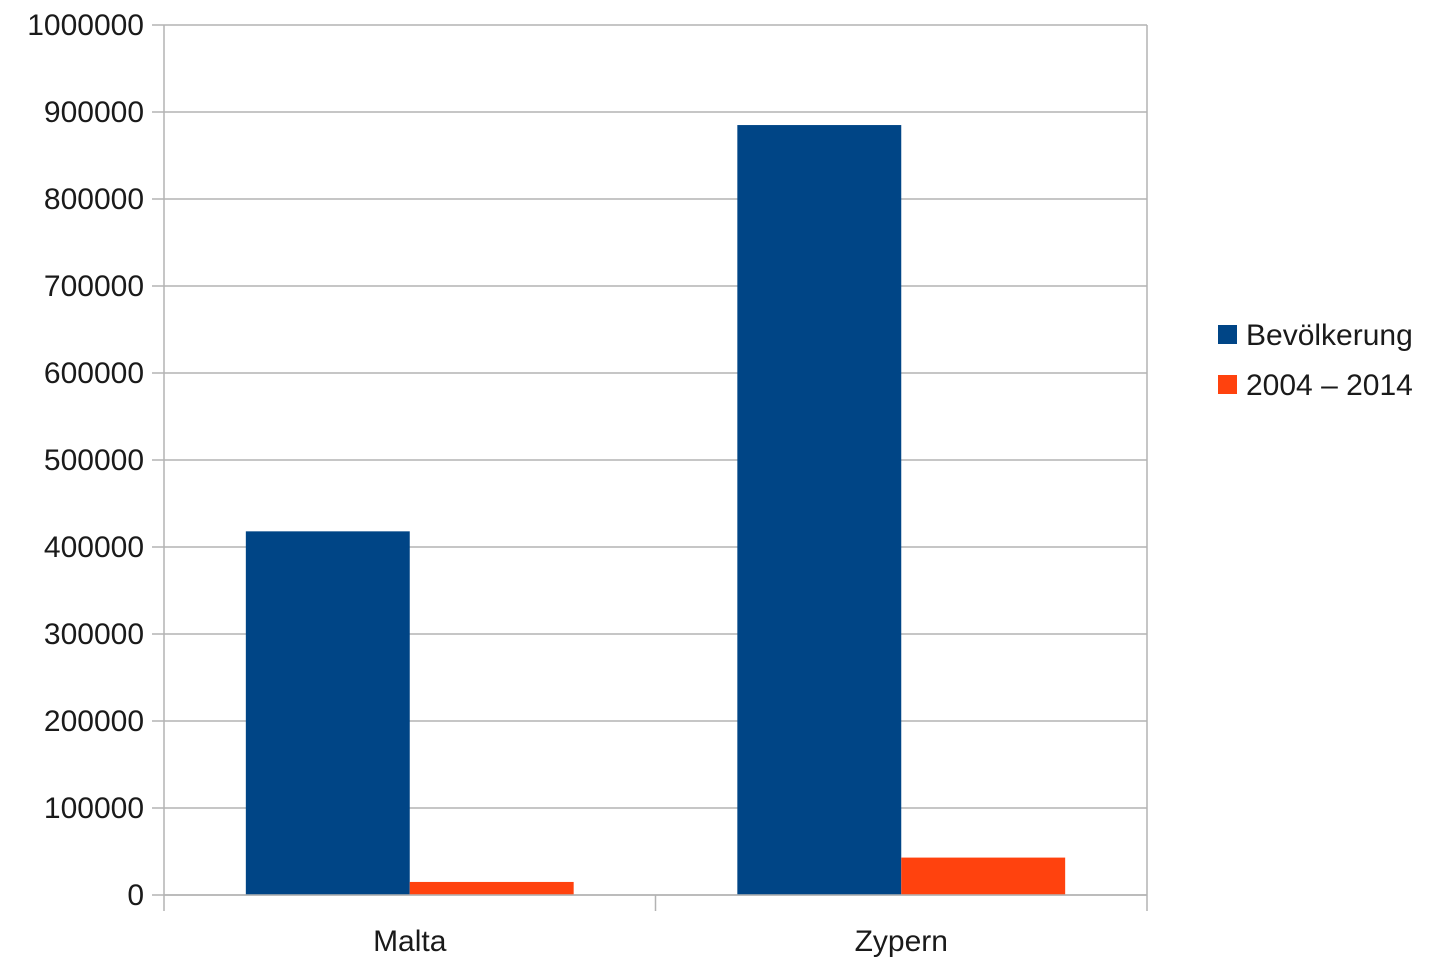 Image resolution: width=1431 pixels, height=963 pixels. Describe the element at coordinates (94, 634) in the screenshot. I see `y-tick-label: 300000` at that location.